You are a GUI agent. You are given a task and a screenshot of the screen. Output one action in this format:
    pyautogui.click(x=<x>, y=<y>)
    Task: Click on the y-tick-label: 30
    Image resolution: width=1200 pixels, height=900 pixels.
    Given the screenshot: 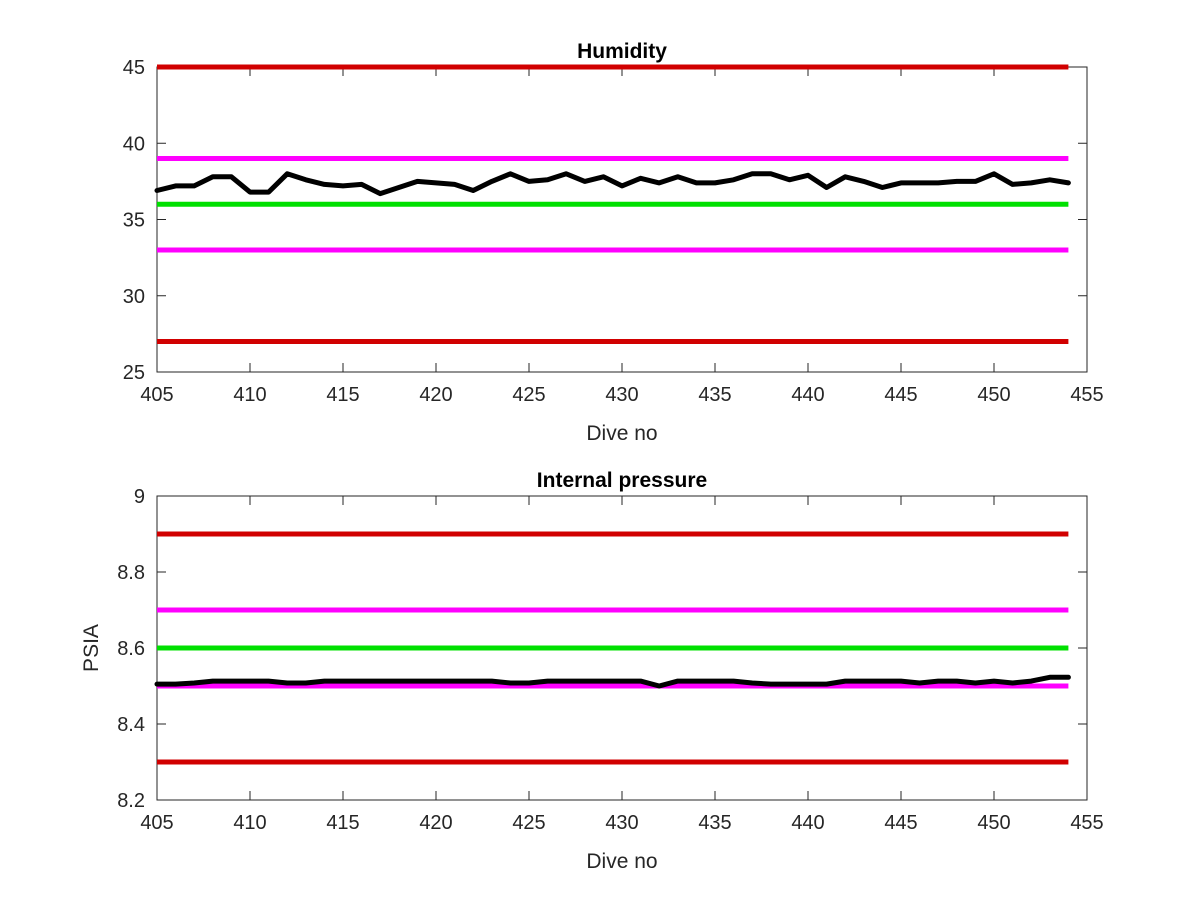 What is the action you would take?
    pyautogui.click(x=134, y=297)
    